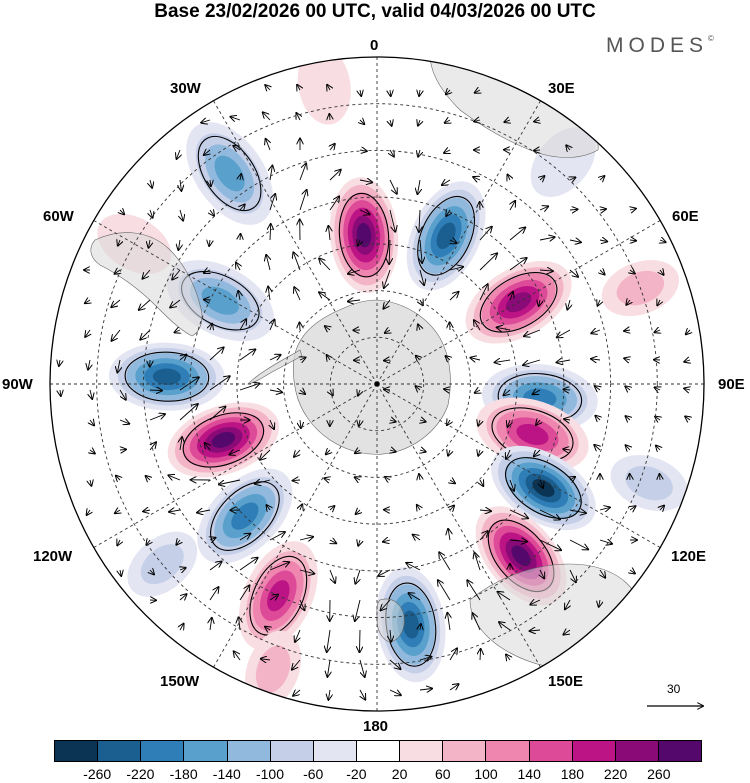 This screenshot has height=783, width=750. What do you see at coordinates (313, 774) in the screenshot?
I see `colorbar-tick-label: -60` at bounding box center [313, 774].